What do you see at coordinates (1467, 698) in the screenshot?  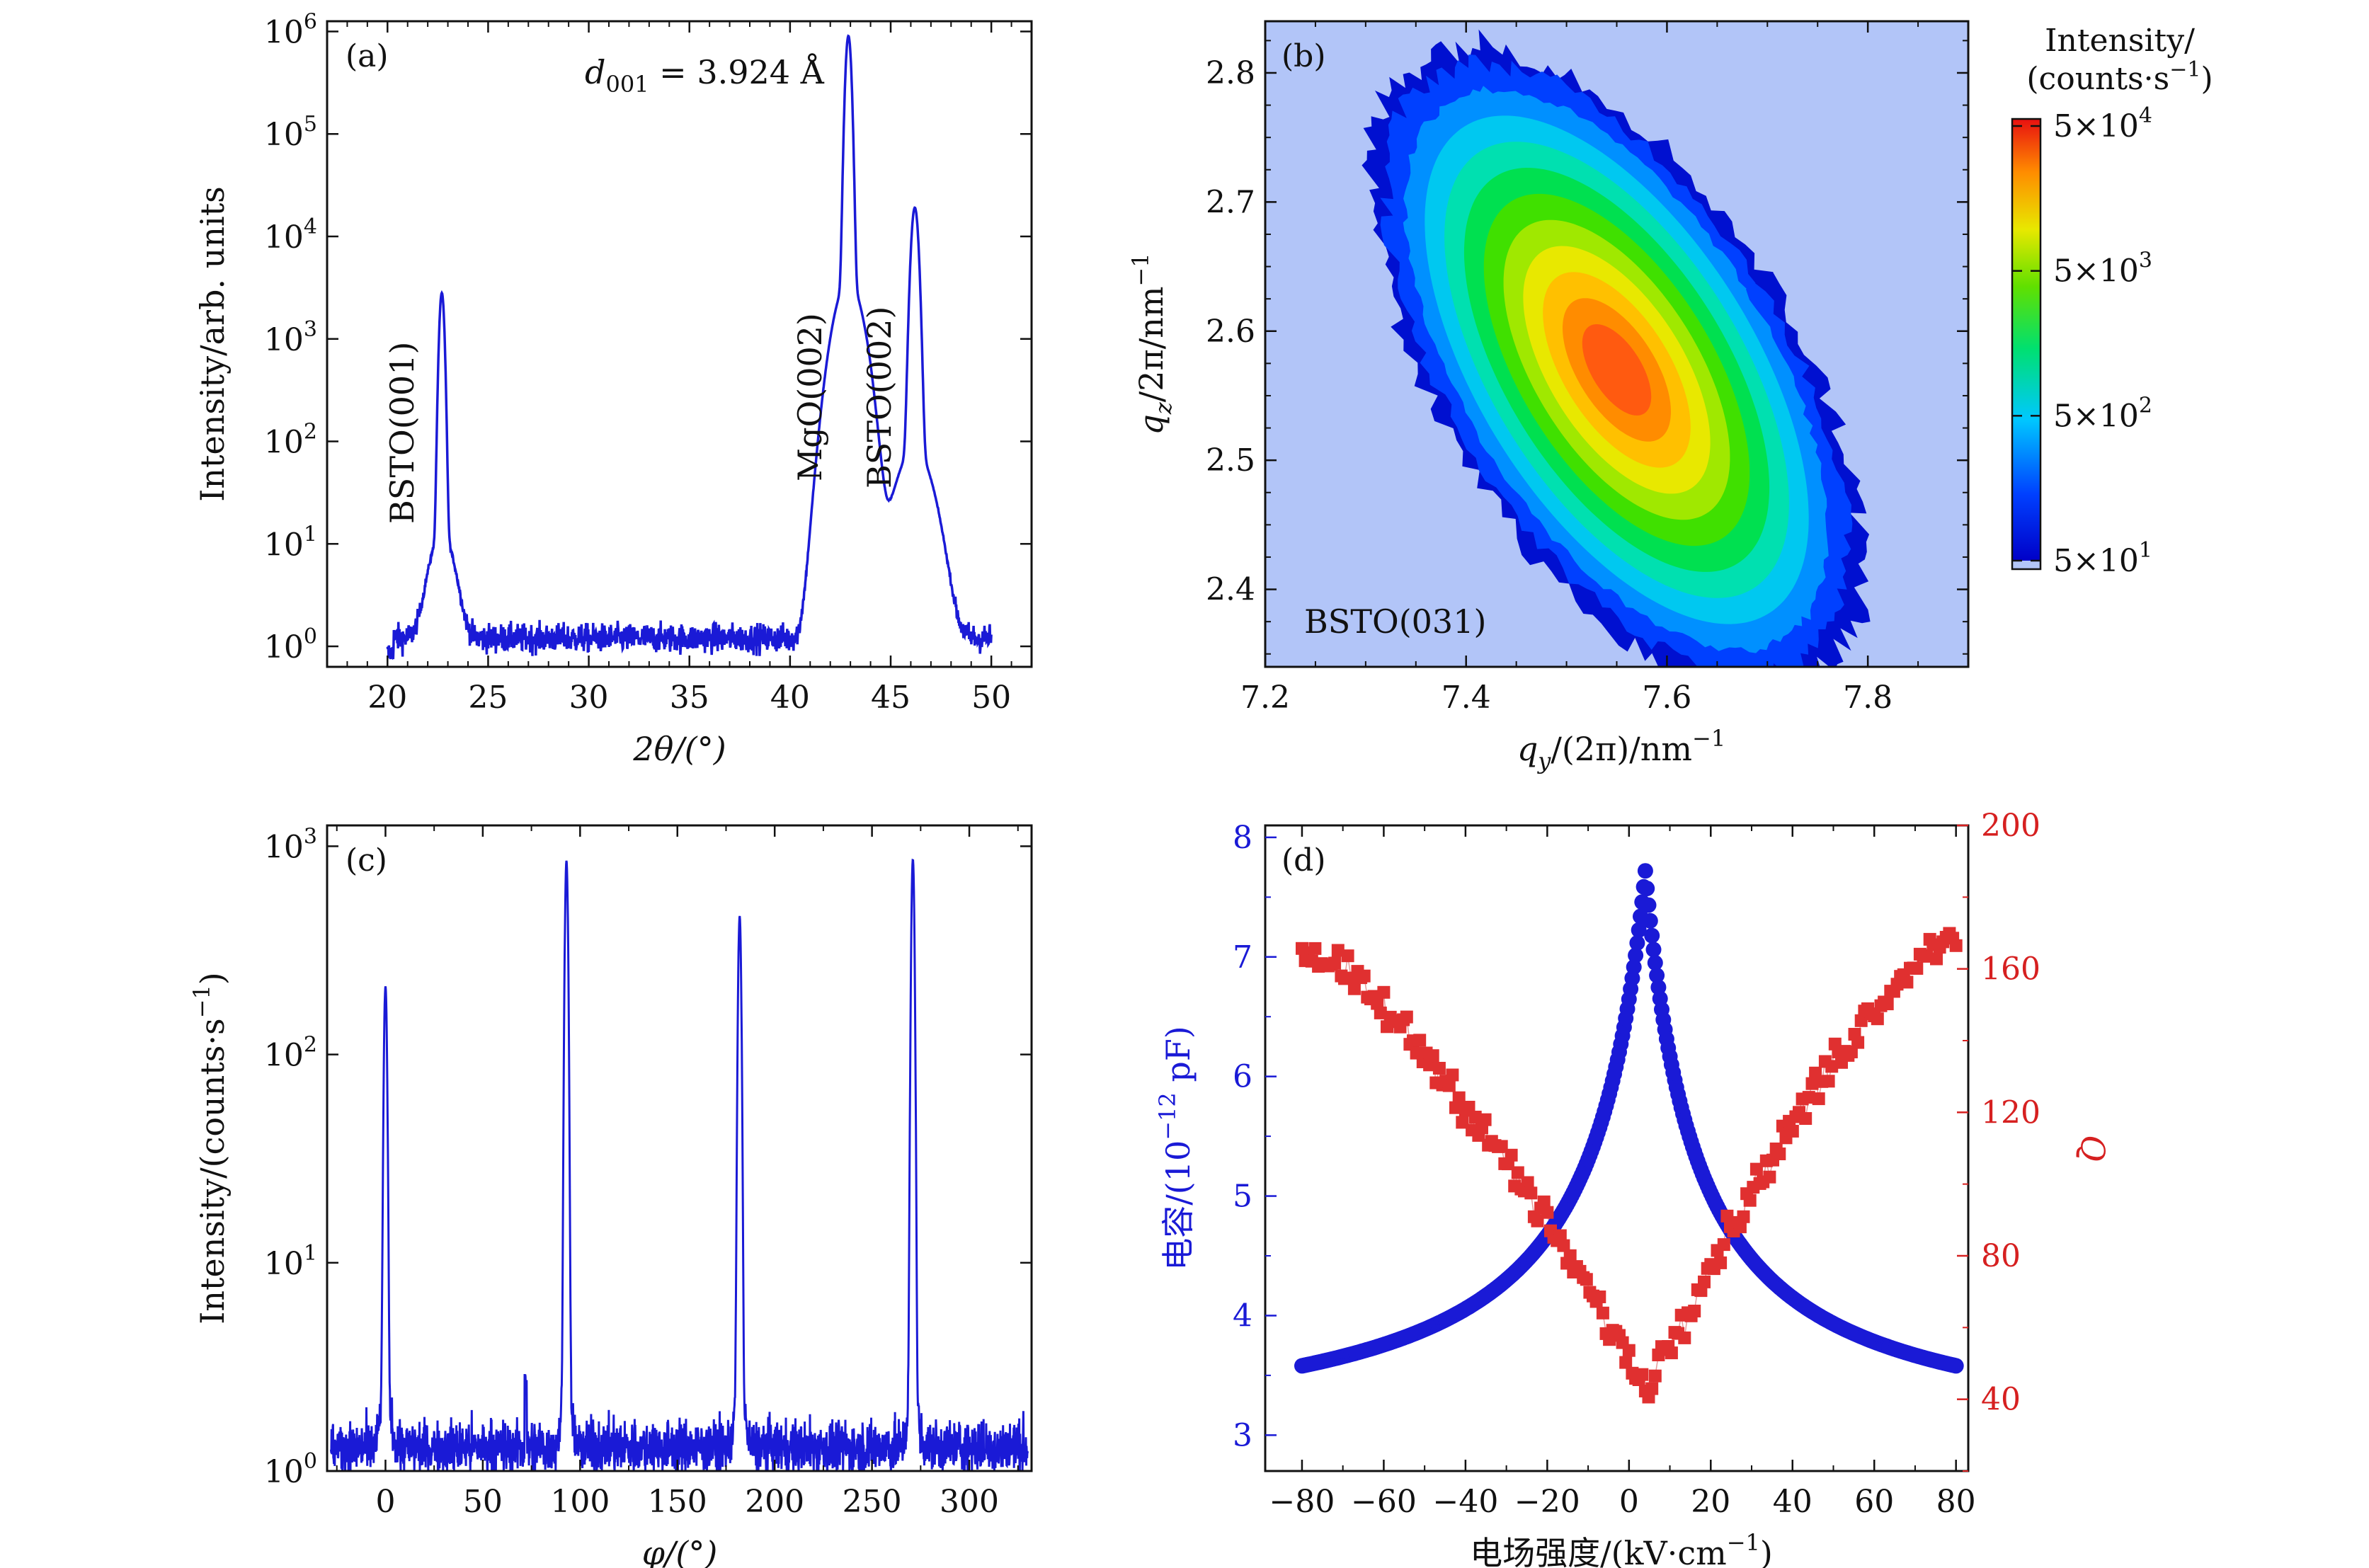 I see `panel-b-xtick: 7.4` at bounding box center [1467, 698].